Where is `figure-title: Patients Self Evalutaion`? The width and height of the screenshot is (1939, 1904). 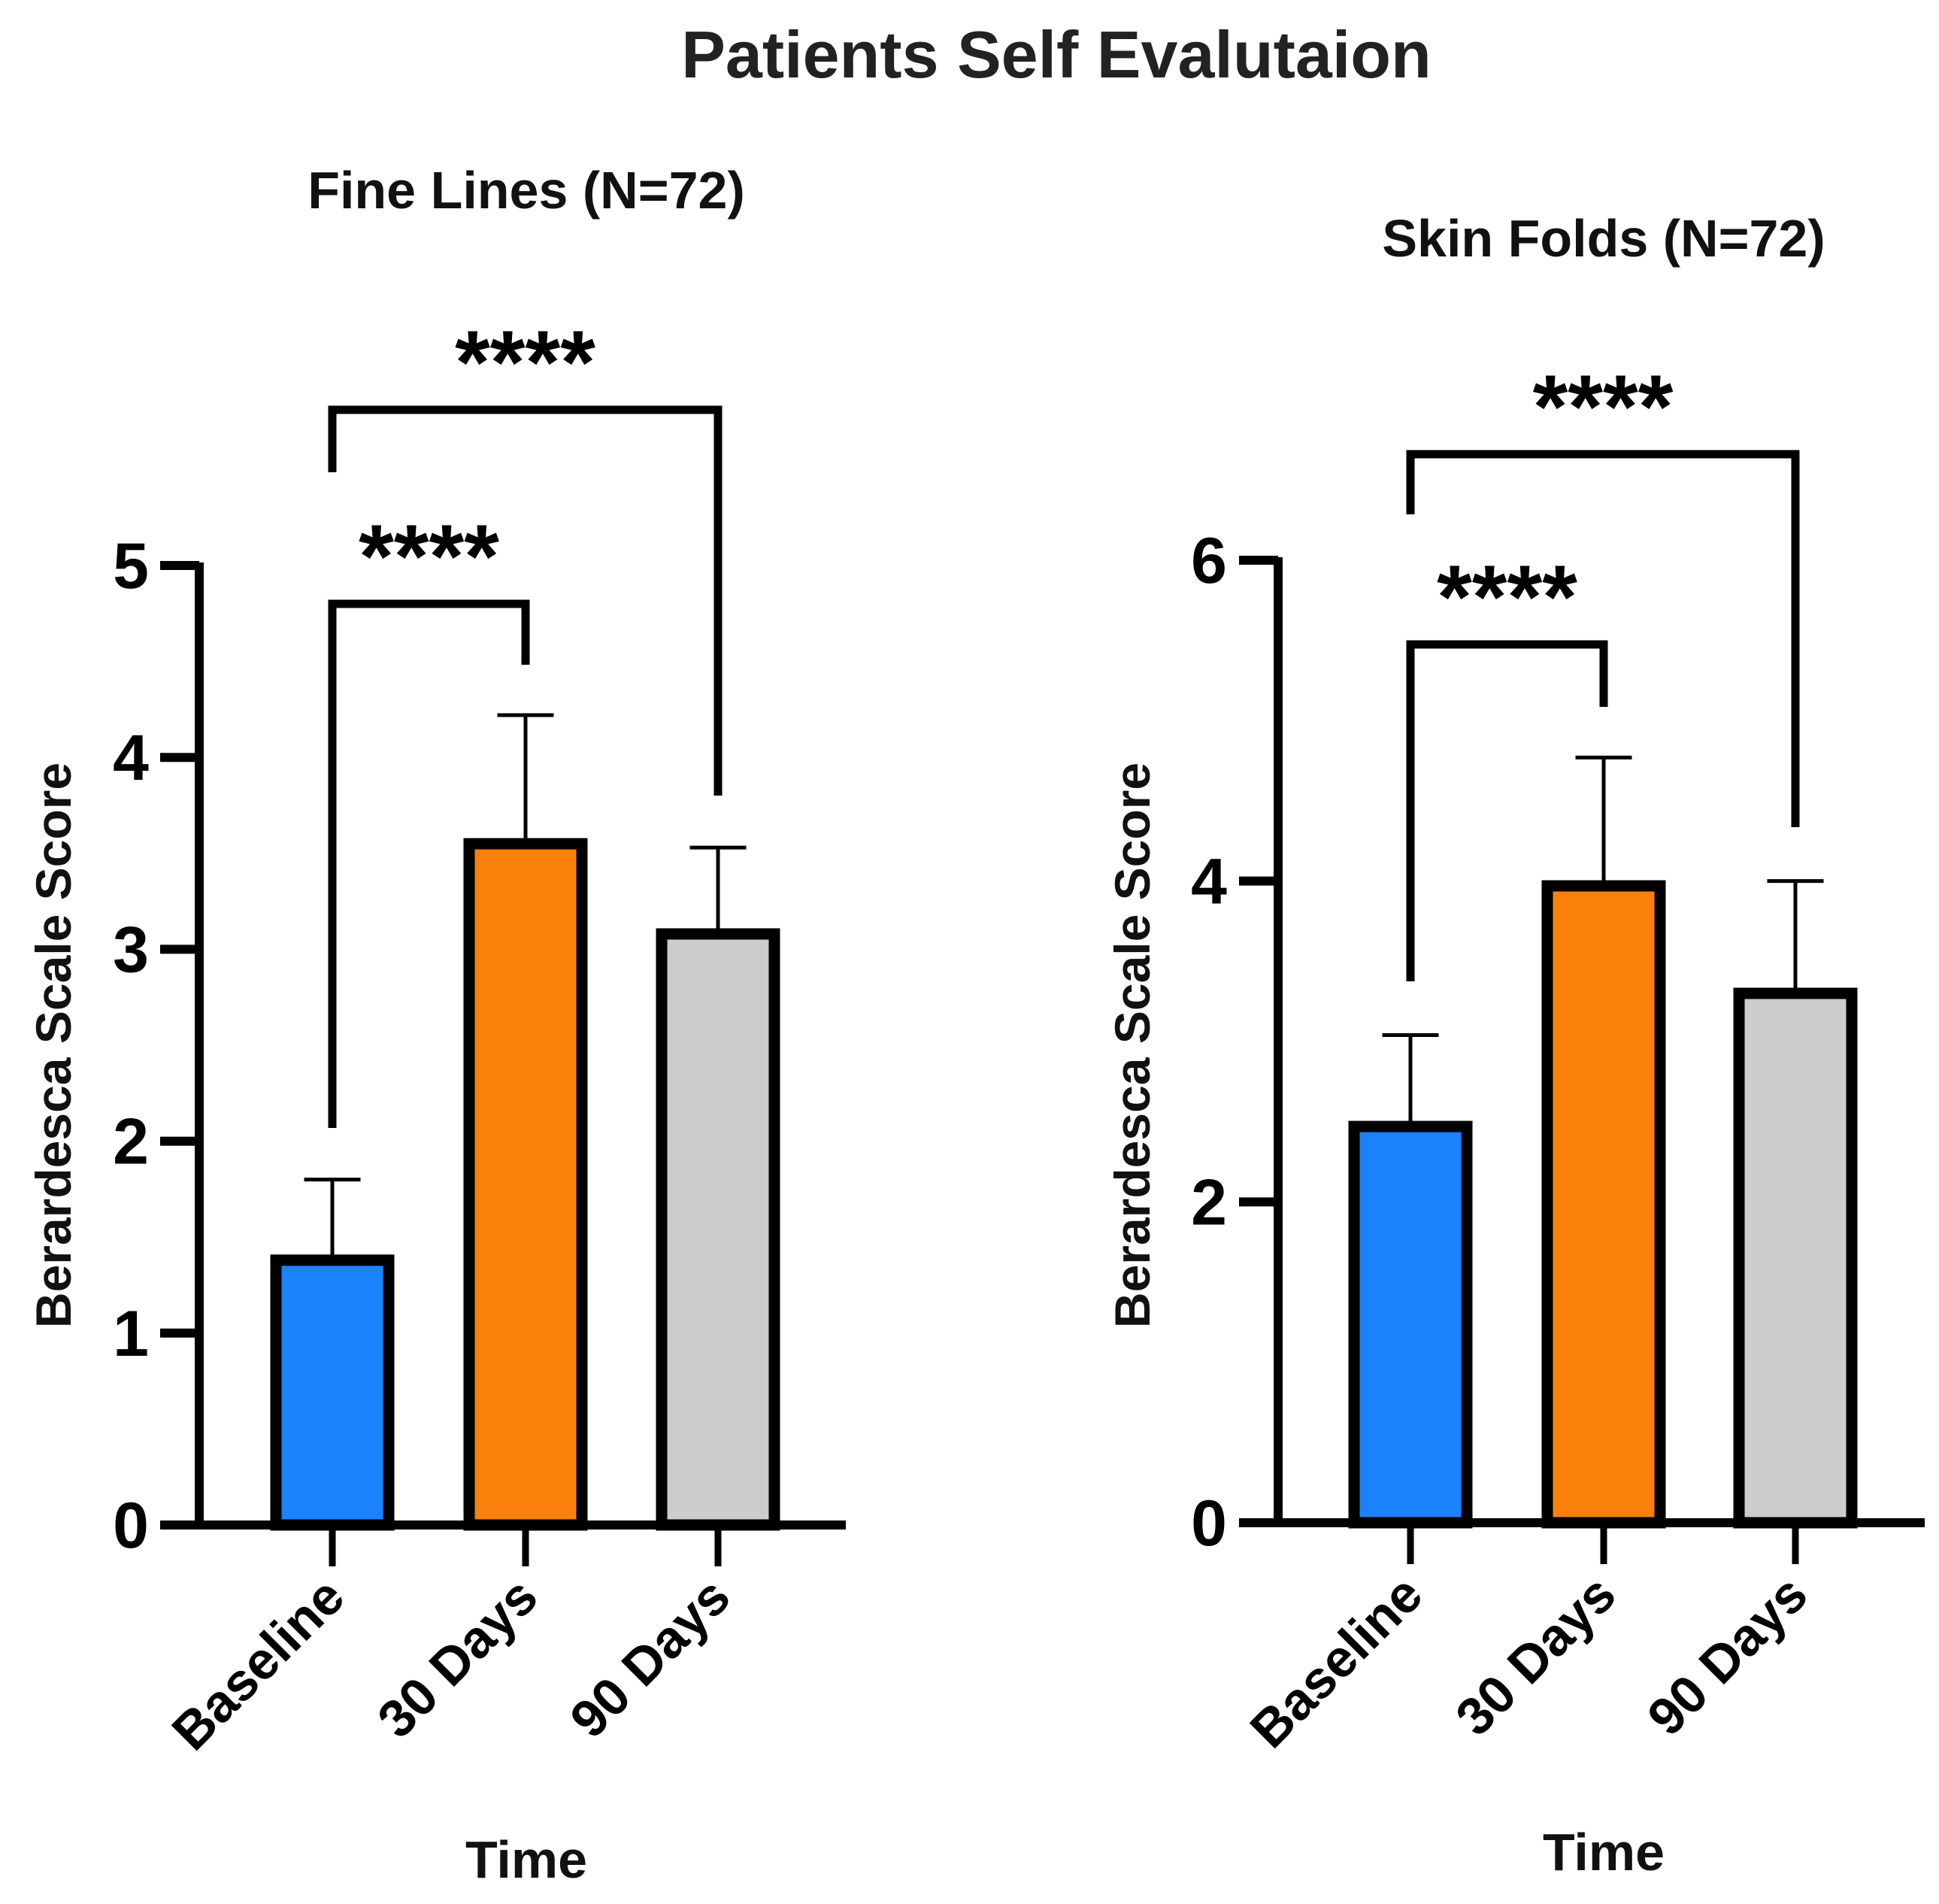 figure-title: Patients Self Evalutaion is located at coordinates (1056, 54).